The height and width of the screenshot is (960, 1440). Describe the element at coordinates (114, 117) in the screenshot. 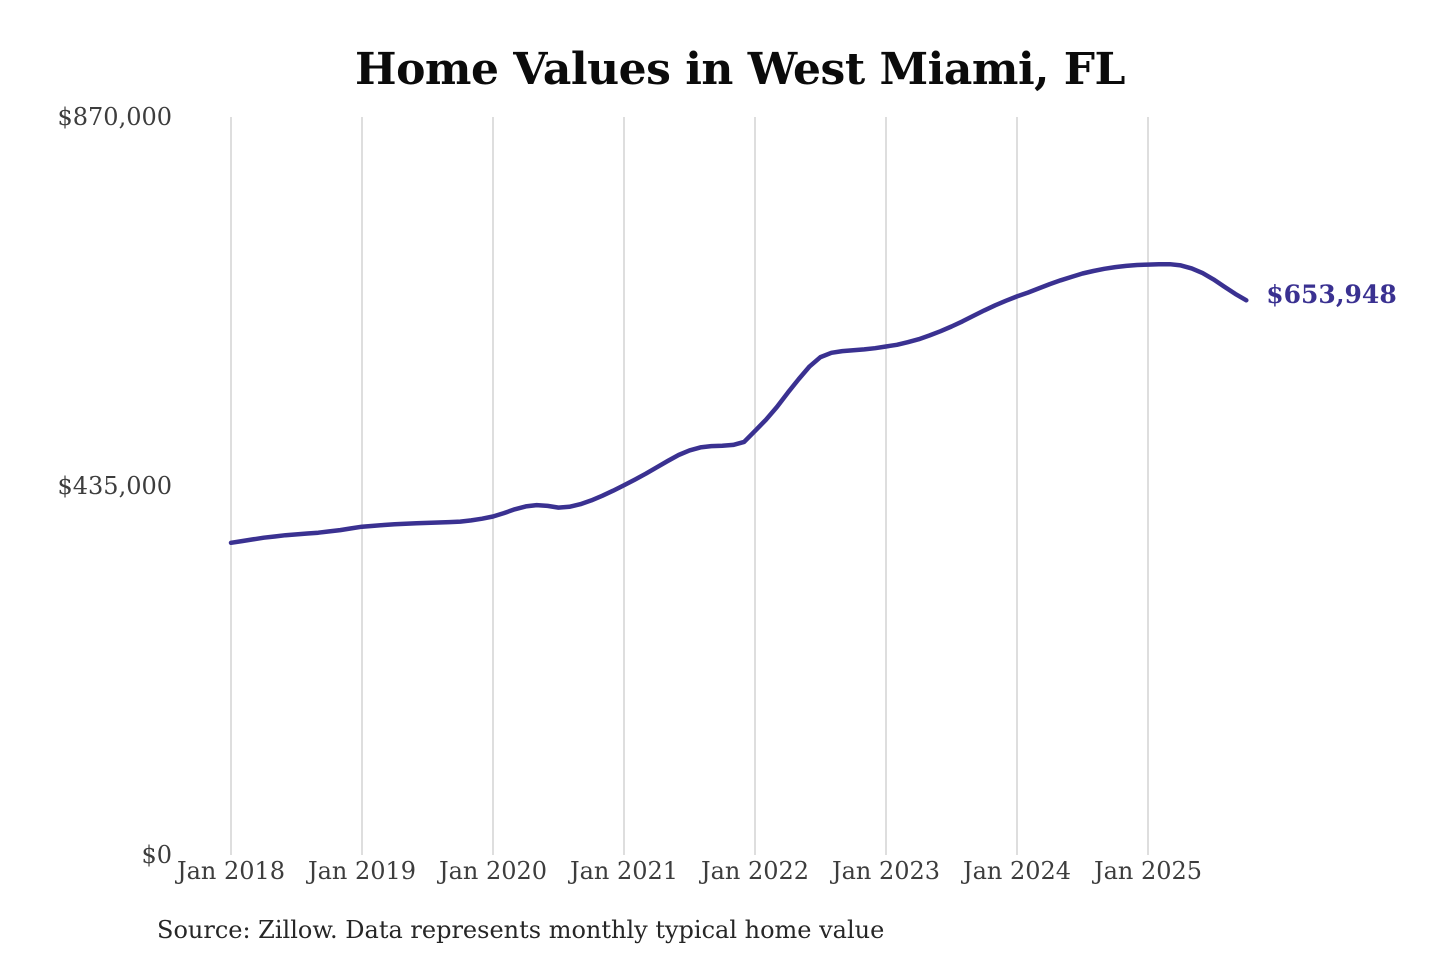

I see `y-tick-label: $870,000` at that location.